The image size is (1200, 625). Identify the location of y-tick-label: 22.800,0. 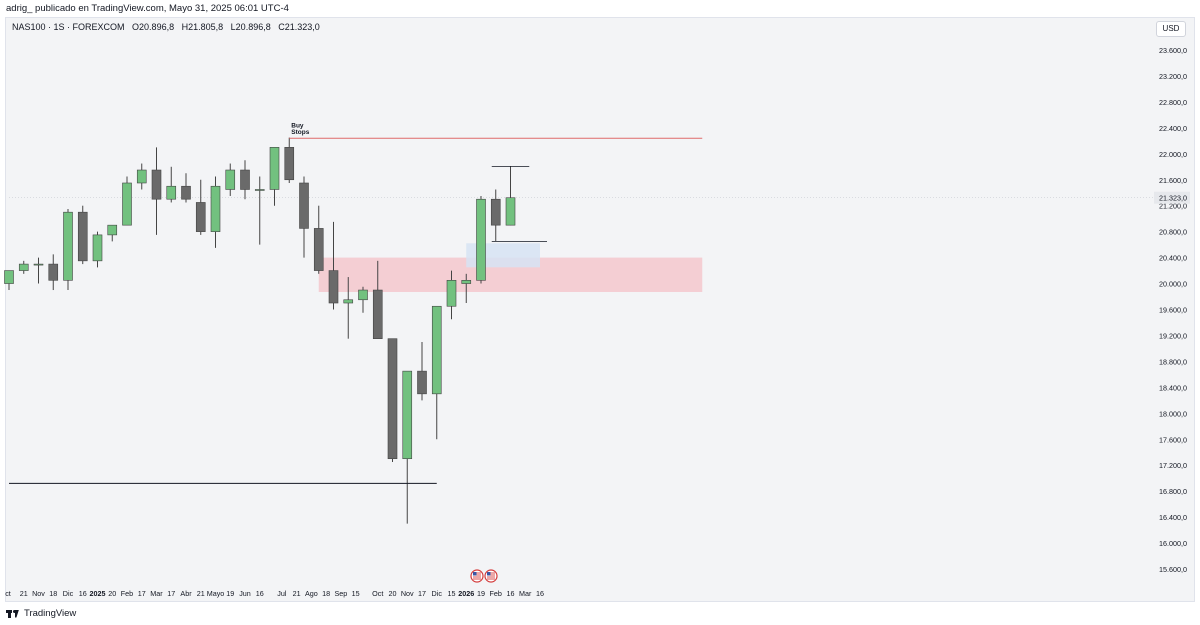
(1173, 102).